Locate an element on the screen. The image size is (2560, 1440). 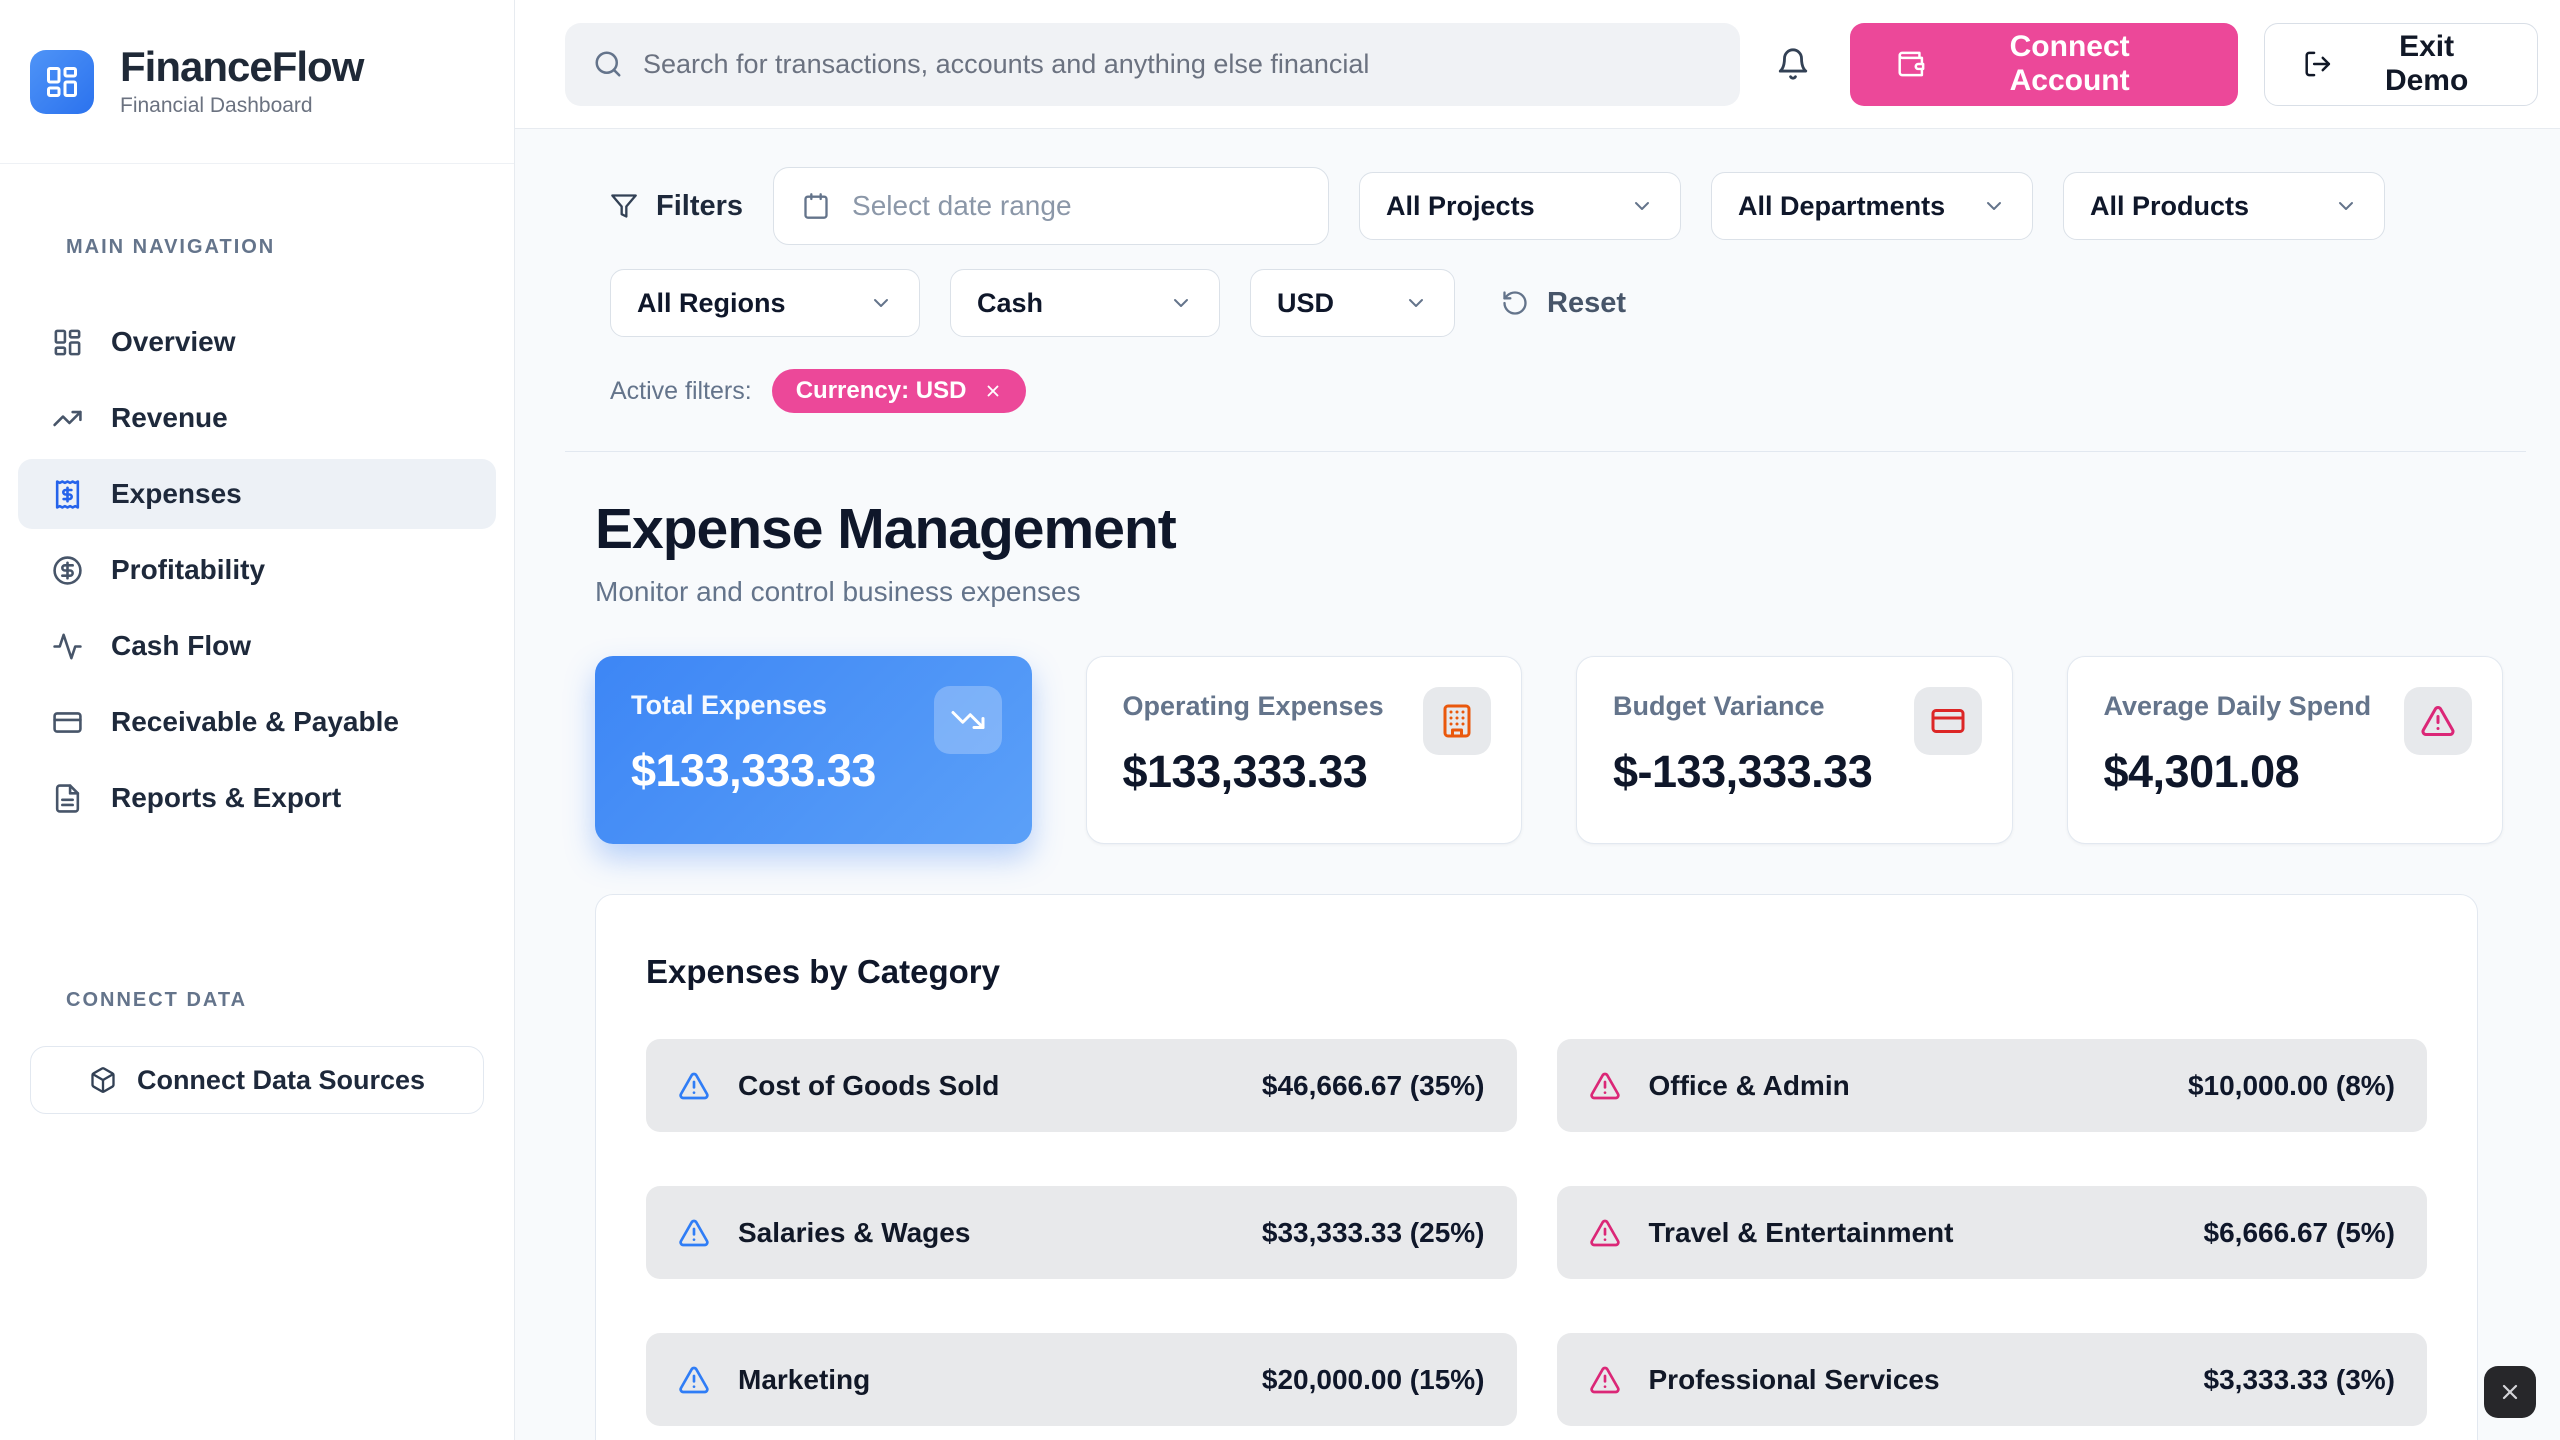
stat-card-average-daily-spend: Average Daily Spend $4,301.08 is located at coordinates (2284, 750).